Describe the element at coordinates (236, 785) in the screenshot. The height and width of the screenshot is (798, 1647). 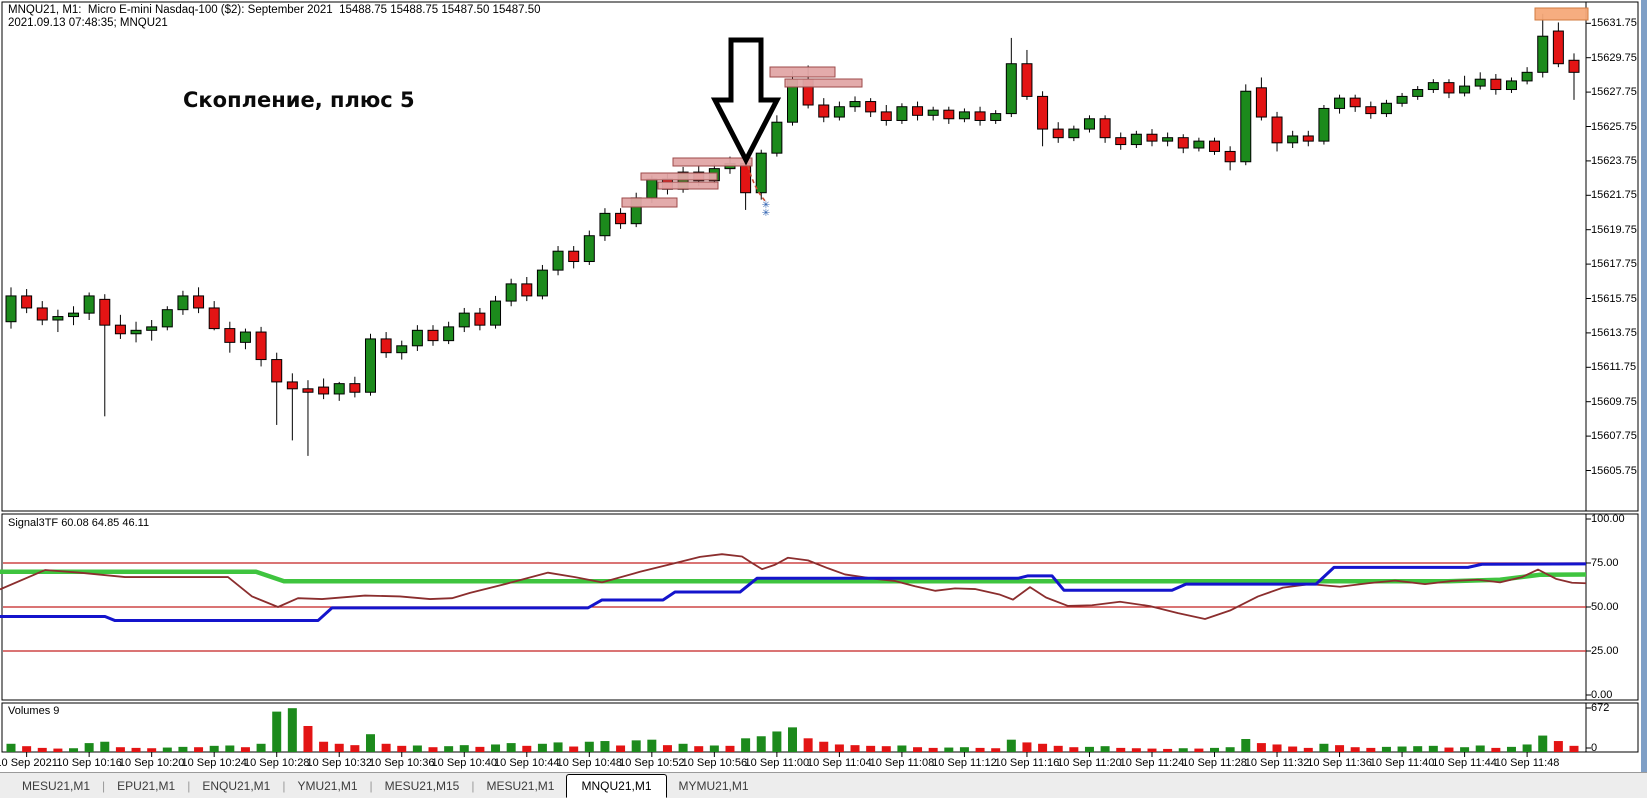
I see `symbol-tab-enqu21-m1: ENQU21,M1` at that location.